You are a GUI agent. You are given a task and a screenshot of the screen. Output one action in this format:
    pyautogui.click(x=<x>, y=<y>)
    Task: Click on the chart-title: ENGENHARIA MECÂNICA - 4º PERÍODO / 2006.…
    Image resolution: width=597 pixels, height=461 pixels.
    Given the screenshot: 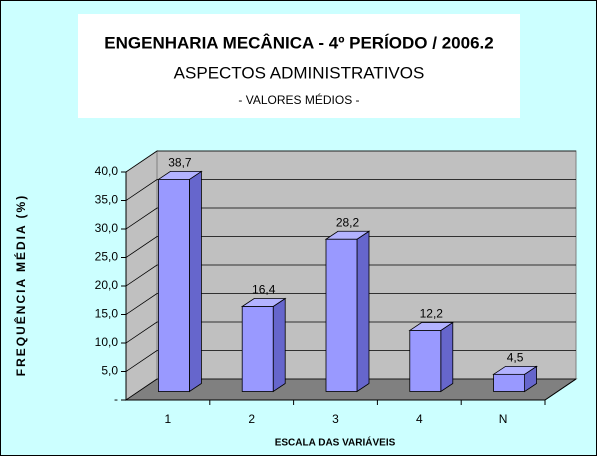 What is the action you would take?
    pyautogui.click(x=298, y=42)
    